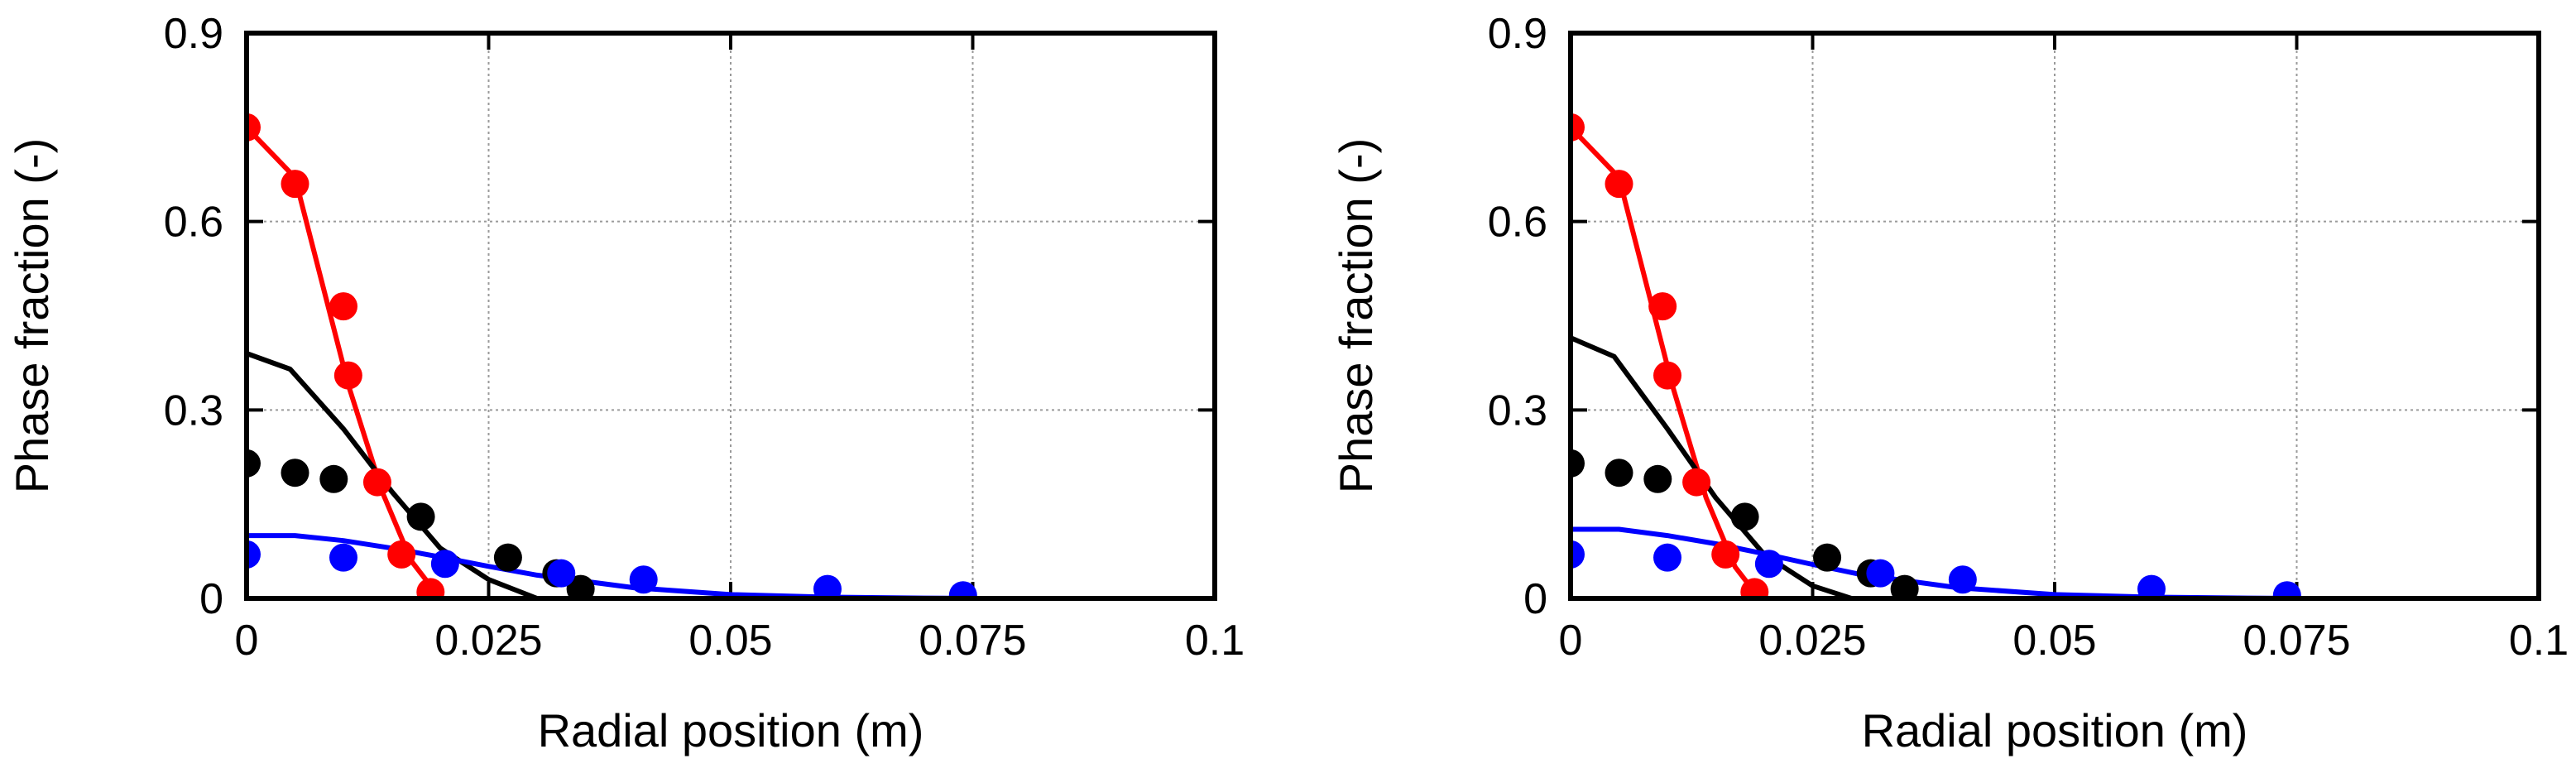 The image size is (2576, 778). I want to click on series-blue-line, so click(612, 565).